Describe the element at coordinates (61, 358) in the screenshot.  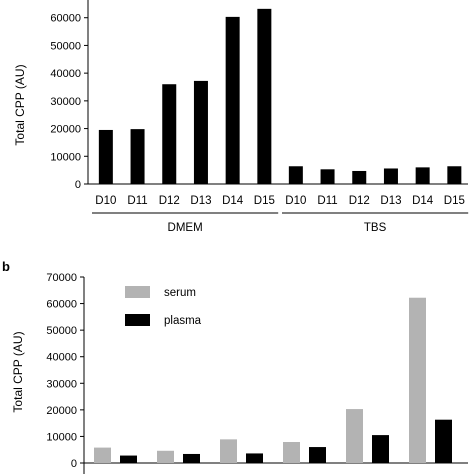
I see `panel-b-y-tick-label: 40000` at that location.